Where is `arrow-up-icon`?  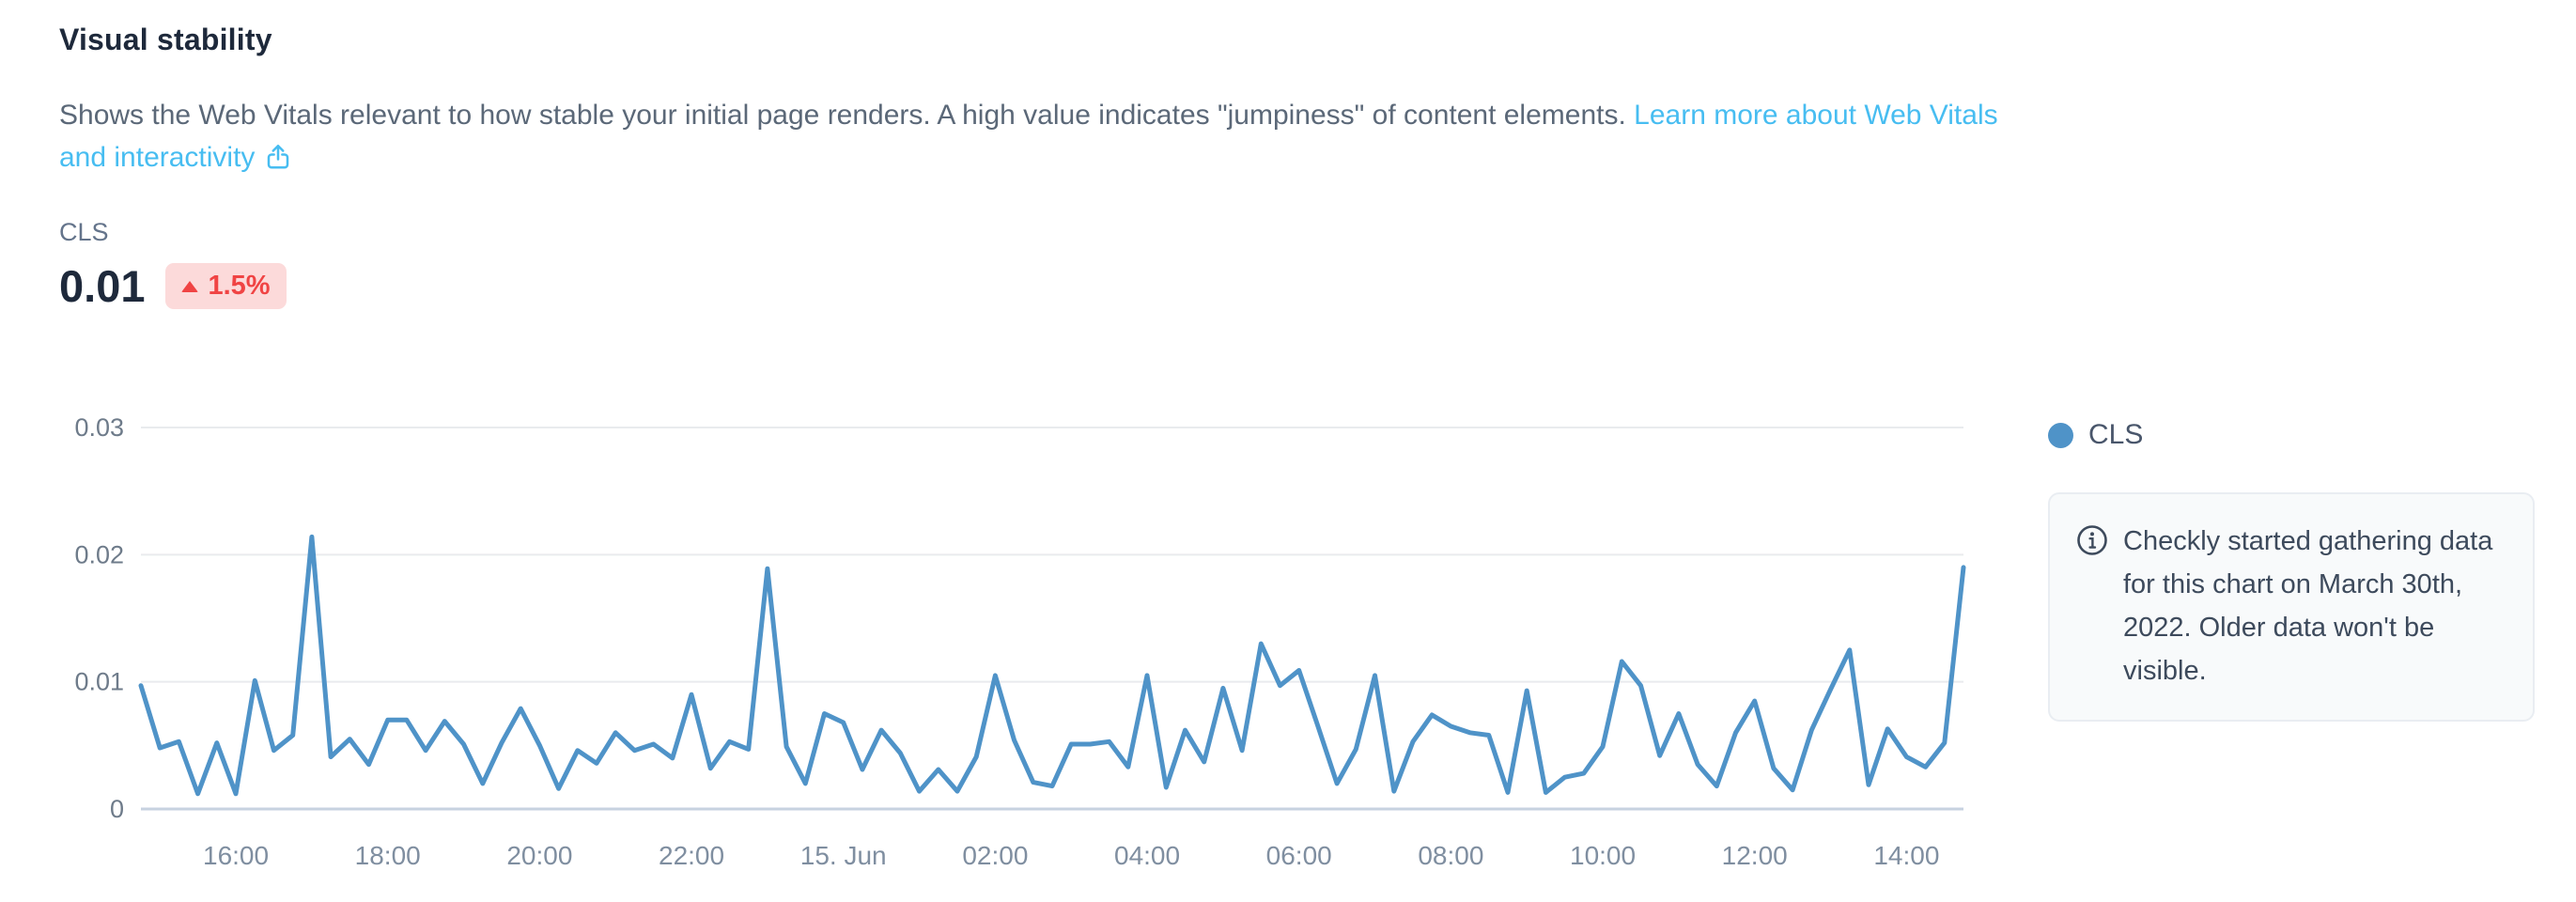 arrow-up-icon is located at coordinates (190, 286).